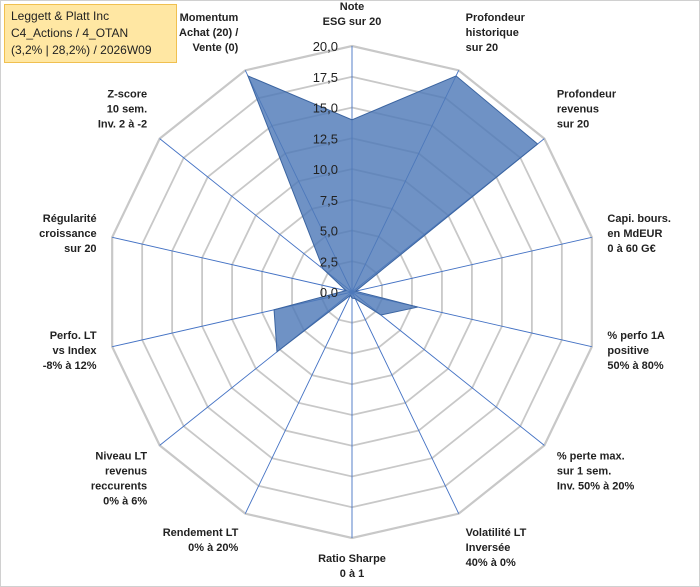 This screenshot has width=700, height=587. What do you see at coordinates (70, 351) in the screenshot?
I see `axis-label-11: Perfo. LT vs Index -8% à 12%` at bounding box center [70, 351].